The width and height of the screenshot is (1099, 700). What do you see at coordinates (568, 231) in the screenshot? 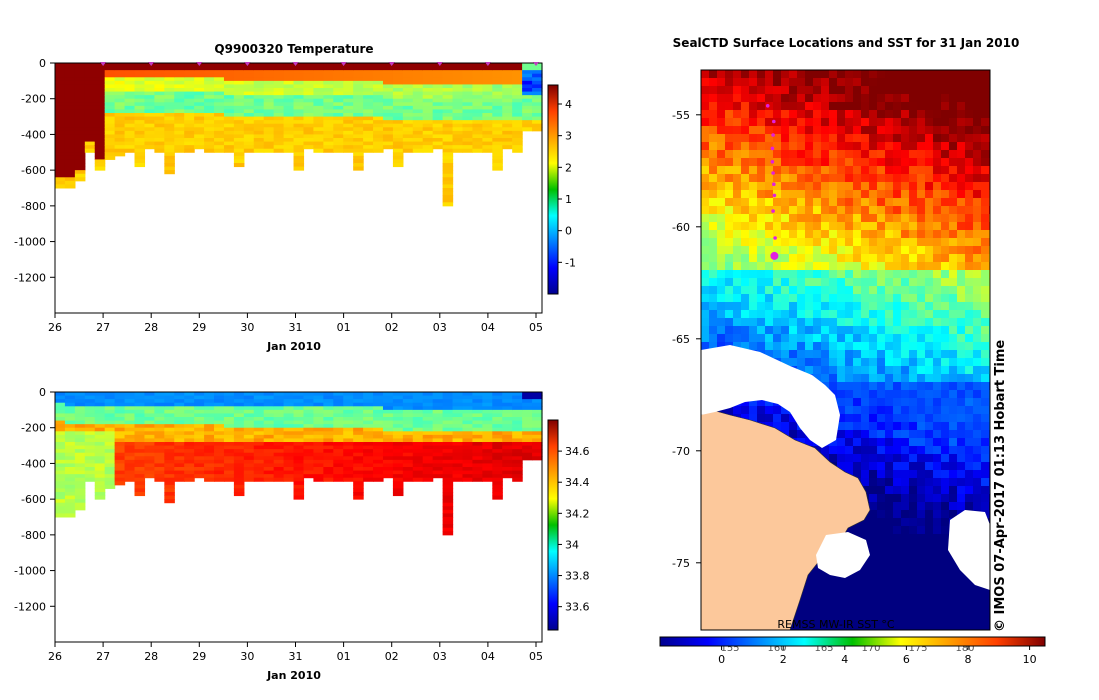
I see `colorbar-tick-label: 0` at bounding box center [568, 231].